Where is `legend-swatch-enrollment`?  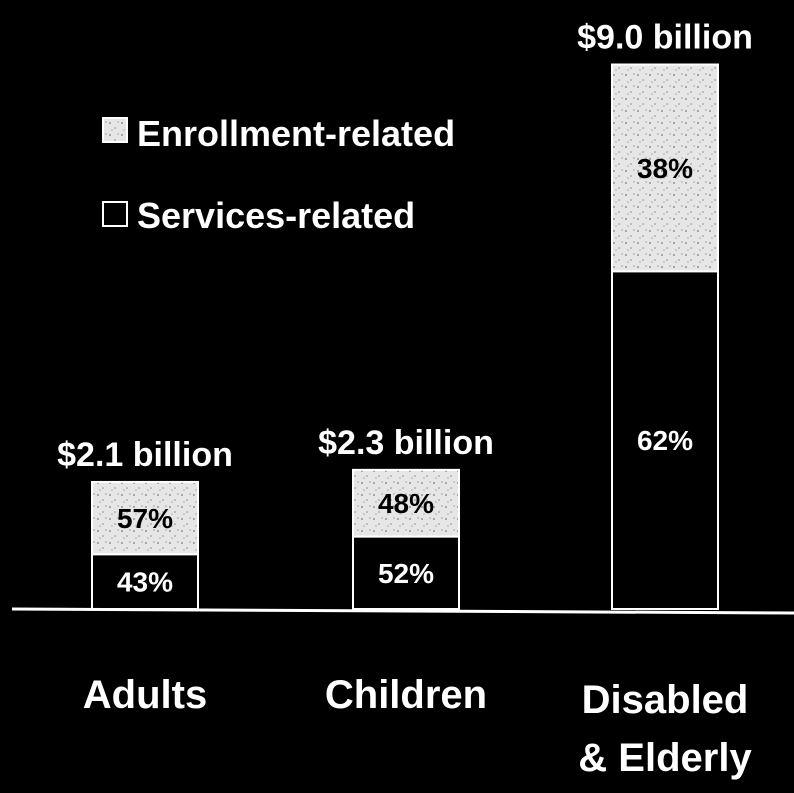 legend-swatch-enrollment is located at coordinates (115, 130).